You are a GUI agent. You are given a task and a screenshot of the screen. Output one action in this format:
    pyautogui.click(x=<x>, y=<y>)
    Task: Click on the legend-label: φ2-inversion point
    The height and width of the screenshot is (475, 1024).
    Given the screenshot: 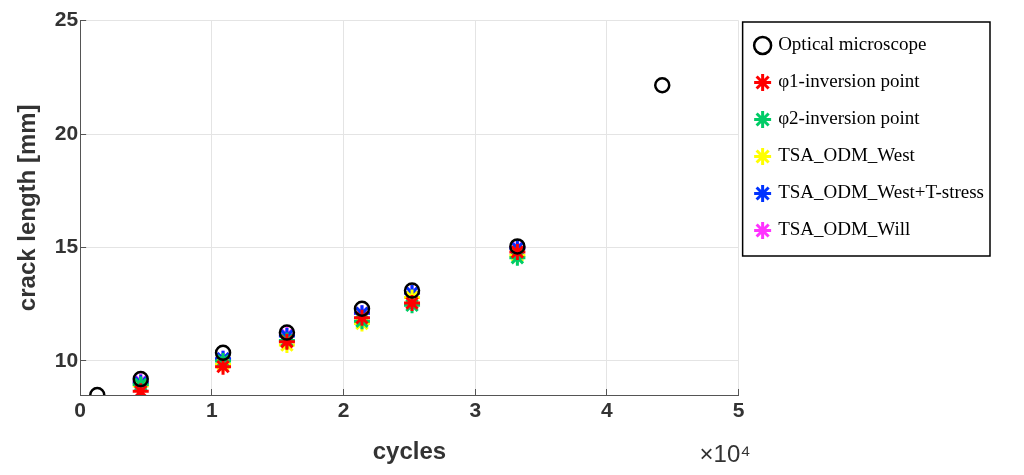 What is the action you would take?
    pyautogui.click(x=849, y=118)
    